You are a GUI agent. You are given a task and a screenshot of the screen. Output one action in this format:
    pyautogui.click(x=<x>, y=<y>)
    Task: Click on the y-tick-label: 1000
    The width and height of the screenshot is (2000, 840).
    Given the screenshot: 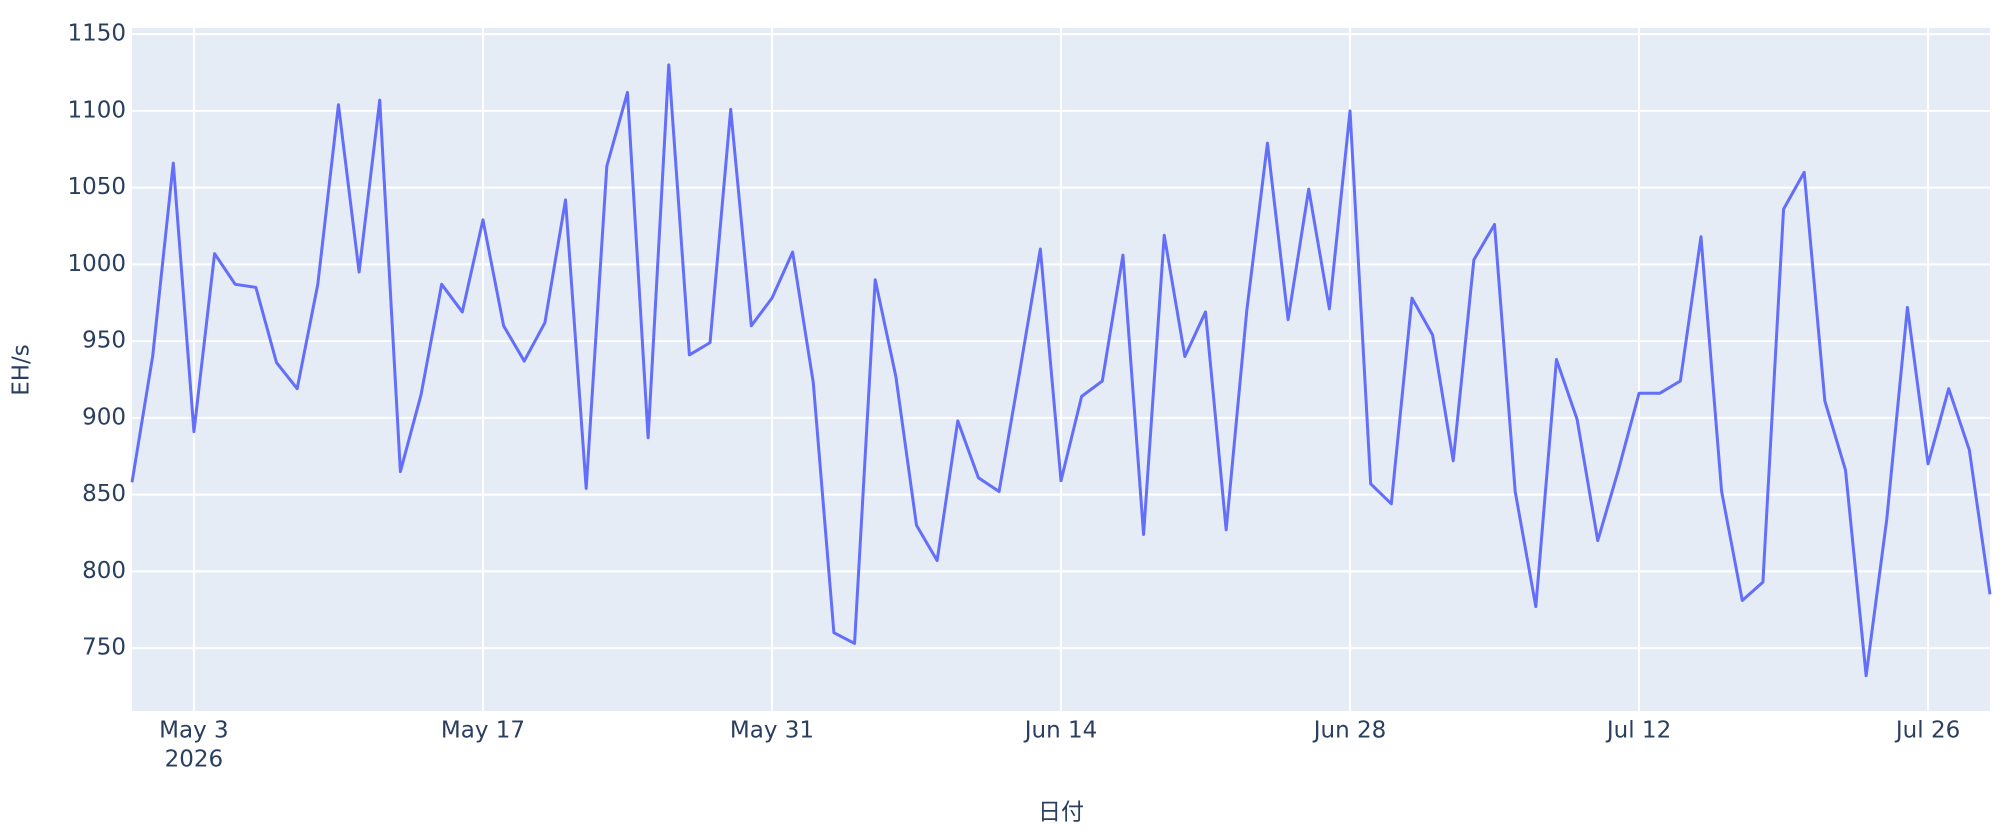 What is the action you would take?
    pyautogui.click(x=96, y=264)
    